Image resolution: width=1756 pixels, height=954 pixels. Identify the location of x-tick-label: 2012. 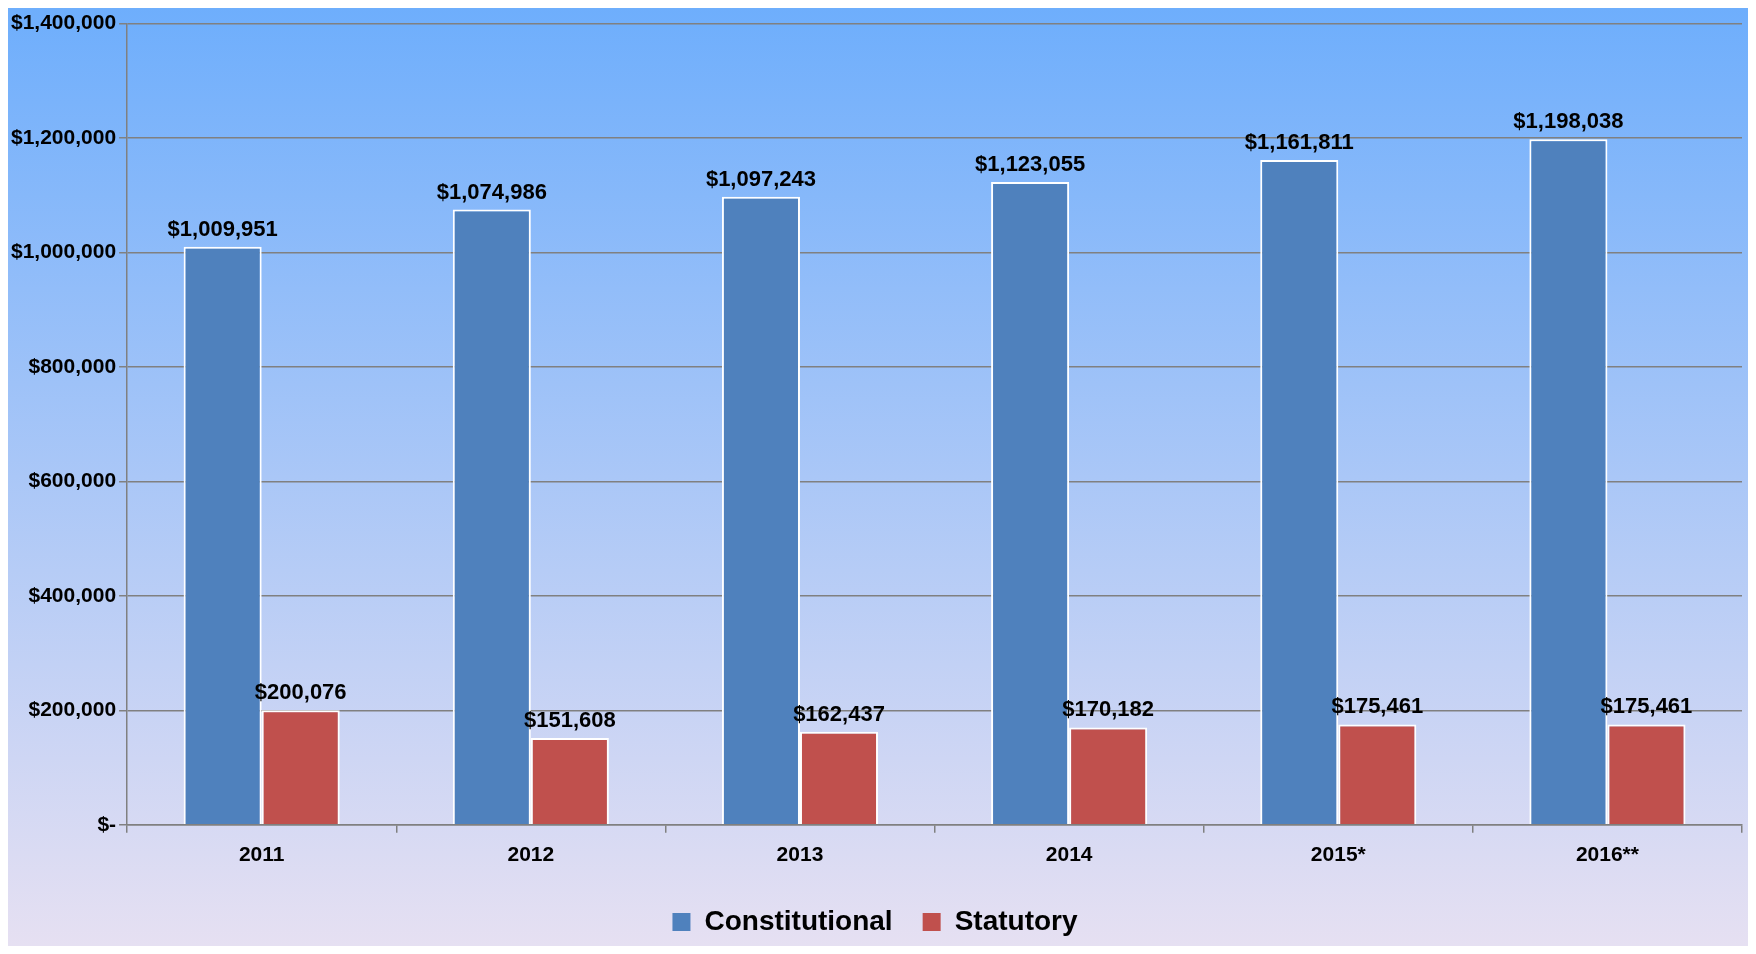
(531, 854).